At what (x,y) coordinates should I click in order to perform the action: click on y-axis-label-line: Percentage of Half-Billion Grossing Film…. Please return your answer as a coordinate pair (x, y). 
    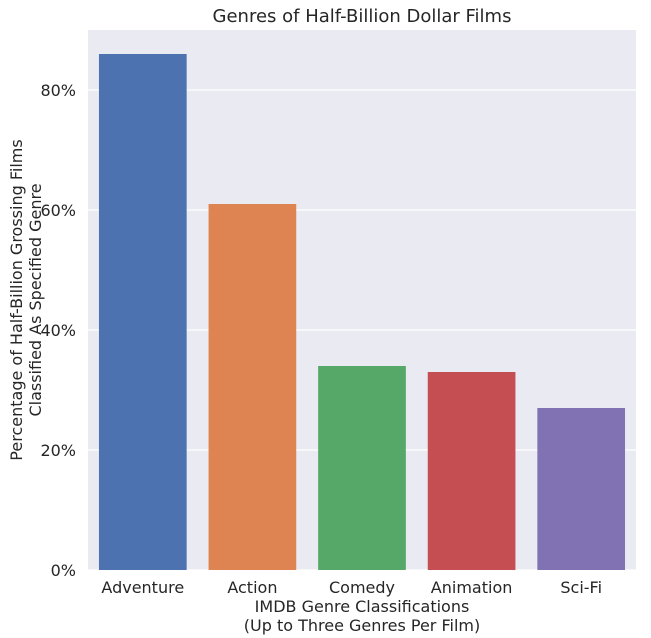
    Looking at the image, I should click on (16, 299).